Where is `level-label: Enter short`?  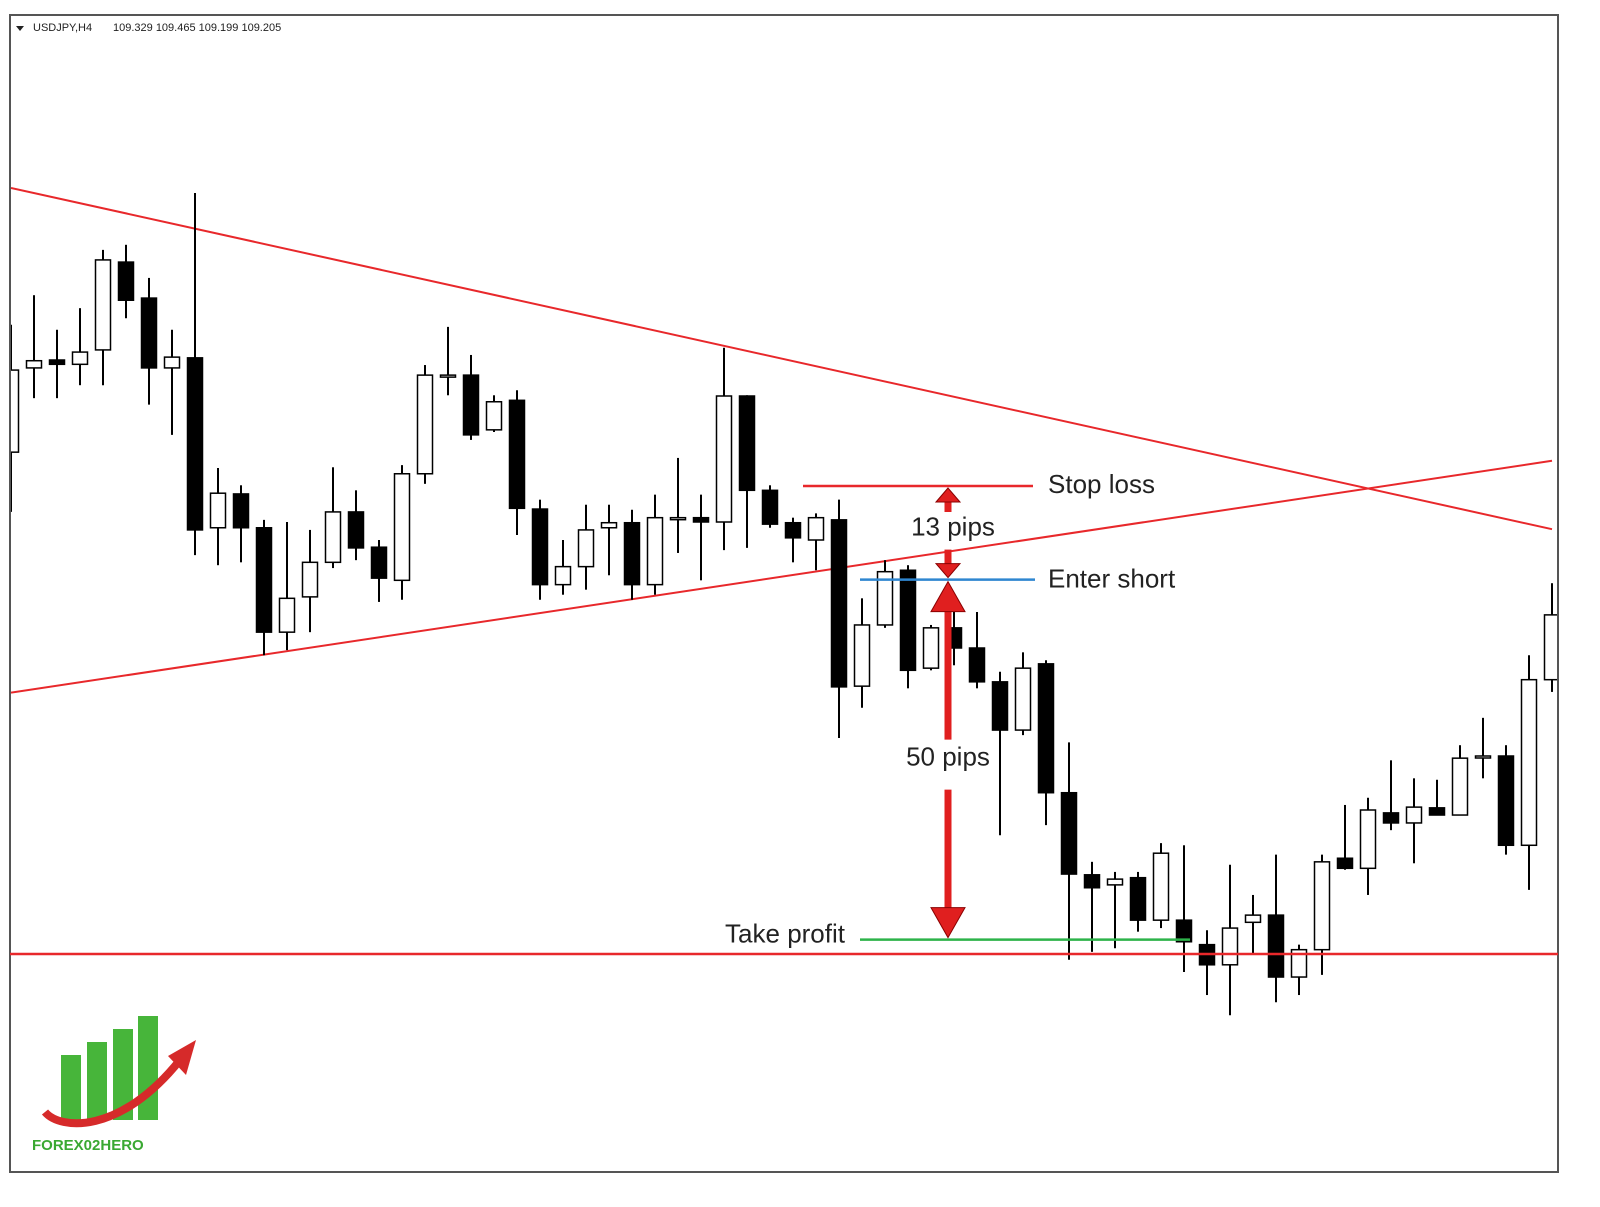
level-label: Enter short is located at coordinates (1112, 578).